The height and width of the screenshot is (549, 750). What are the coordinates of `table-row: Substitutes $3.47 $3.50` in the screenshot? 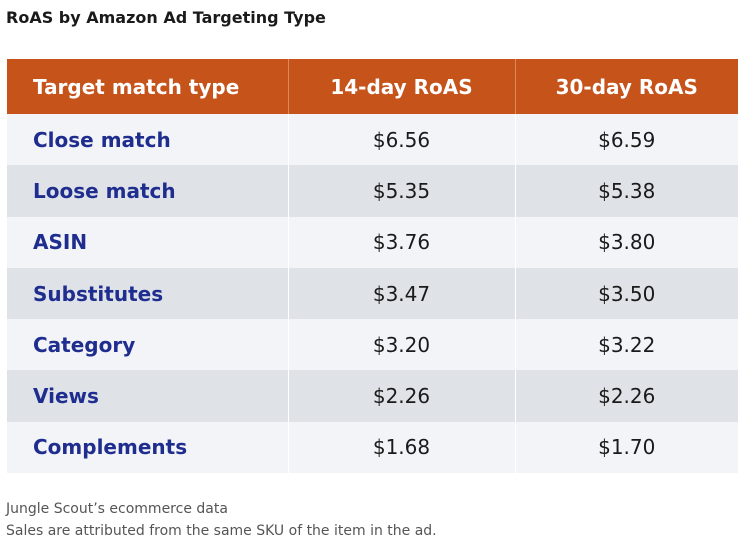 It's located at (372, 293).